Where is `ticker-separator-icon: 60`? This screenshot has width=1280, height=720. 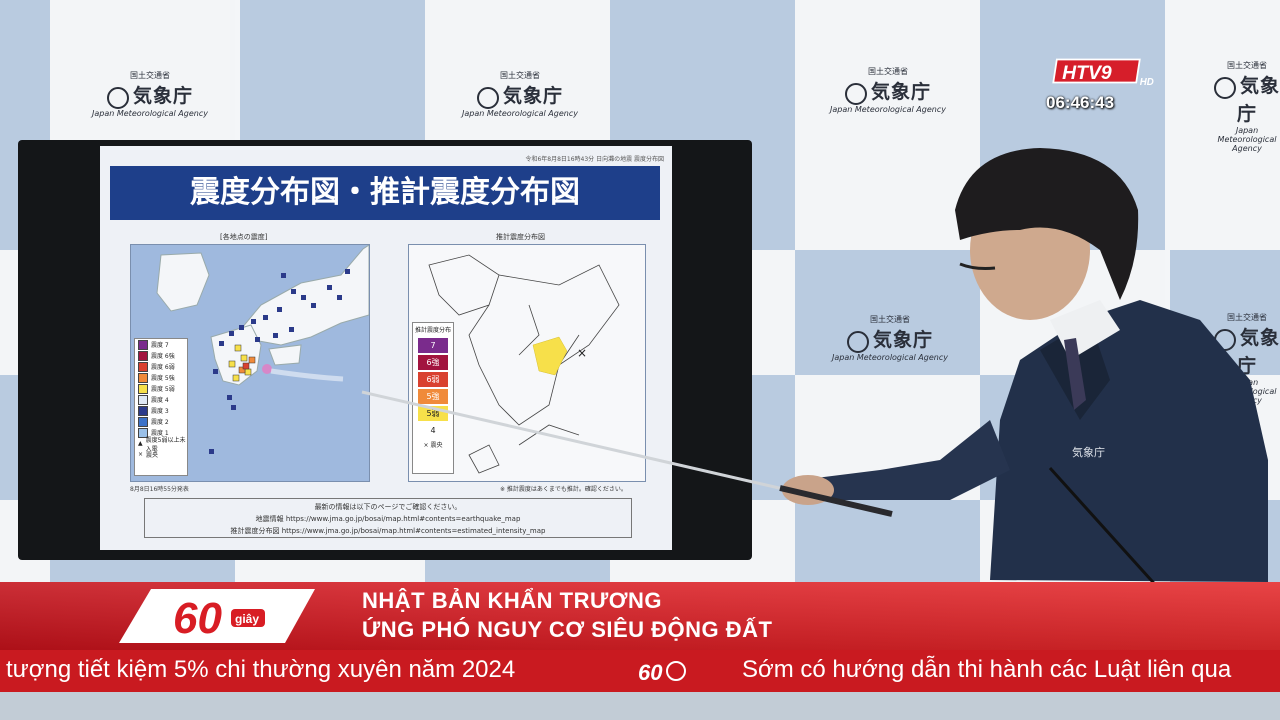 ticker-separator-icon: 60 is located at coordinates (662, 672).